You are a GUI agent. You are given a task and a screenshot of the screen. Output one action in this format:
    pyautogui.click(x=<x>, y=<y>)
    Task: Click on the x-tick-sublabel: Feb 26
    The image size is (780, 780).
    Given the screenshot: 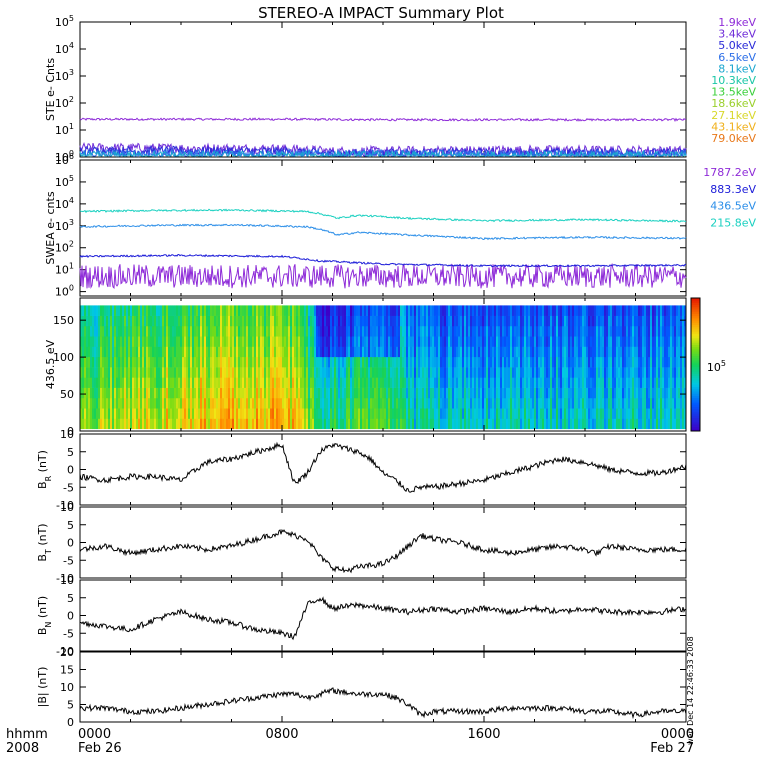 What is the action you would take?
    pyautogui.click(x=100, y=748)
    